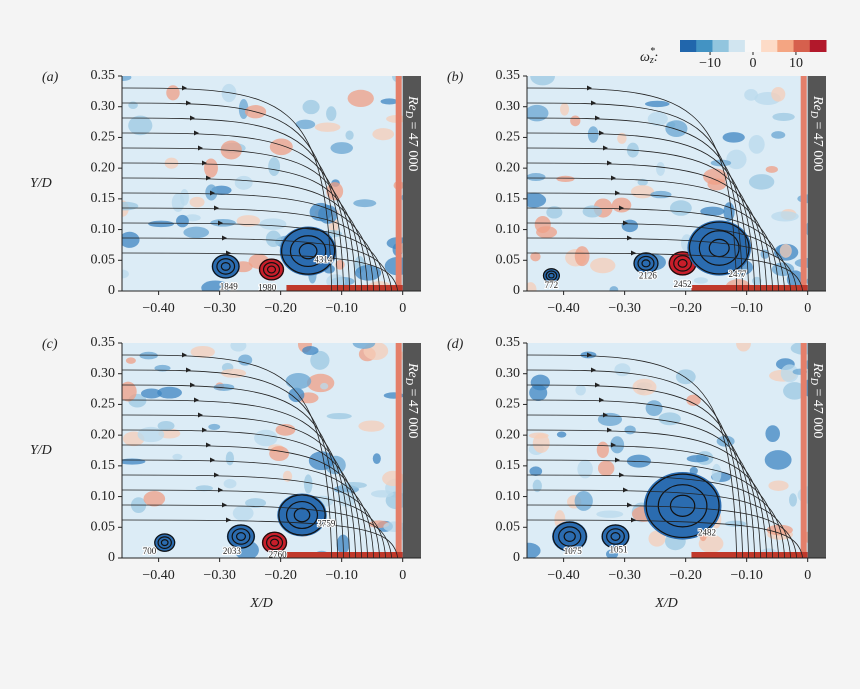 This screenshot has height=689, width=860. I want to click on vortex-annotation: 2033, so click(232, 551).